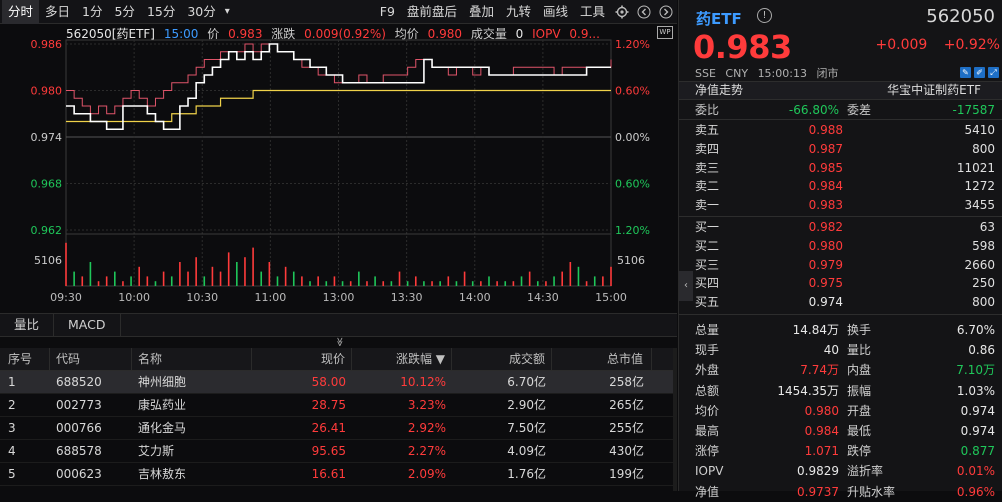 The height and width of the screenshot is (502, 1002). Describe the element at coordinates (25, 359) in the screenshot. I see `col-index: 序号` at that location.